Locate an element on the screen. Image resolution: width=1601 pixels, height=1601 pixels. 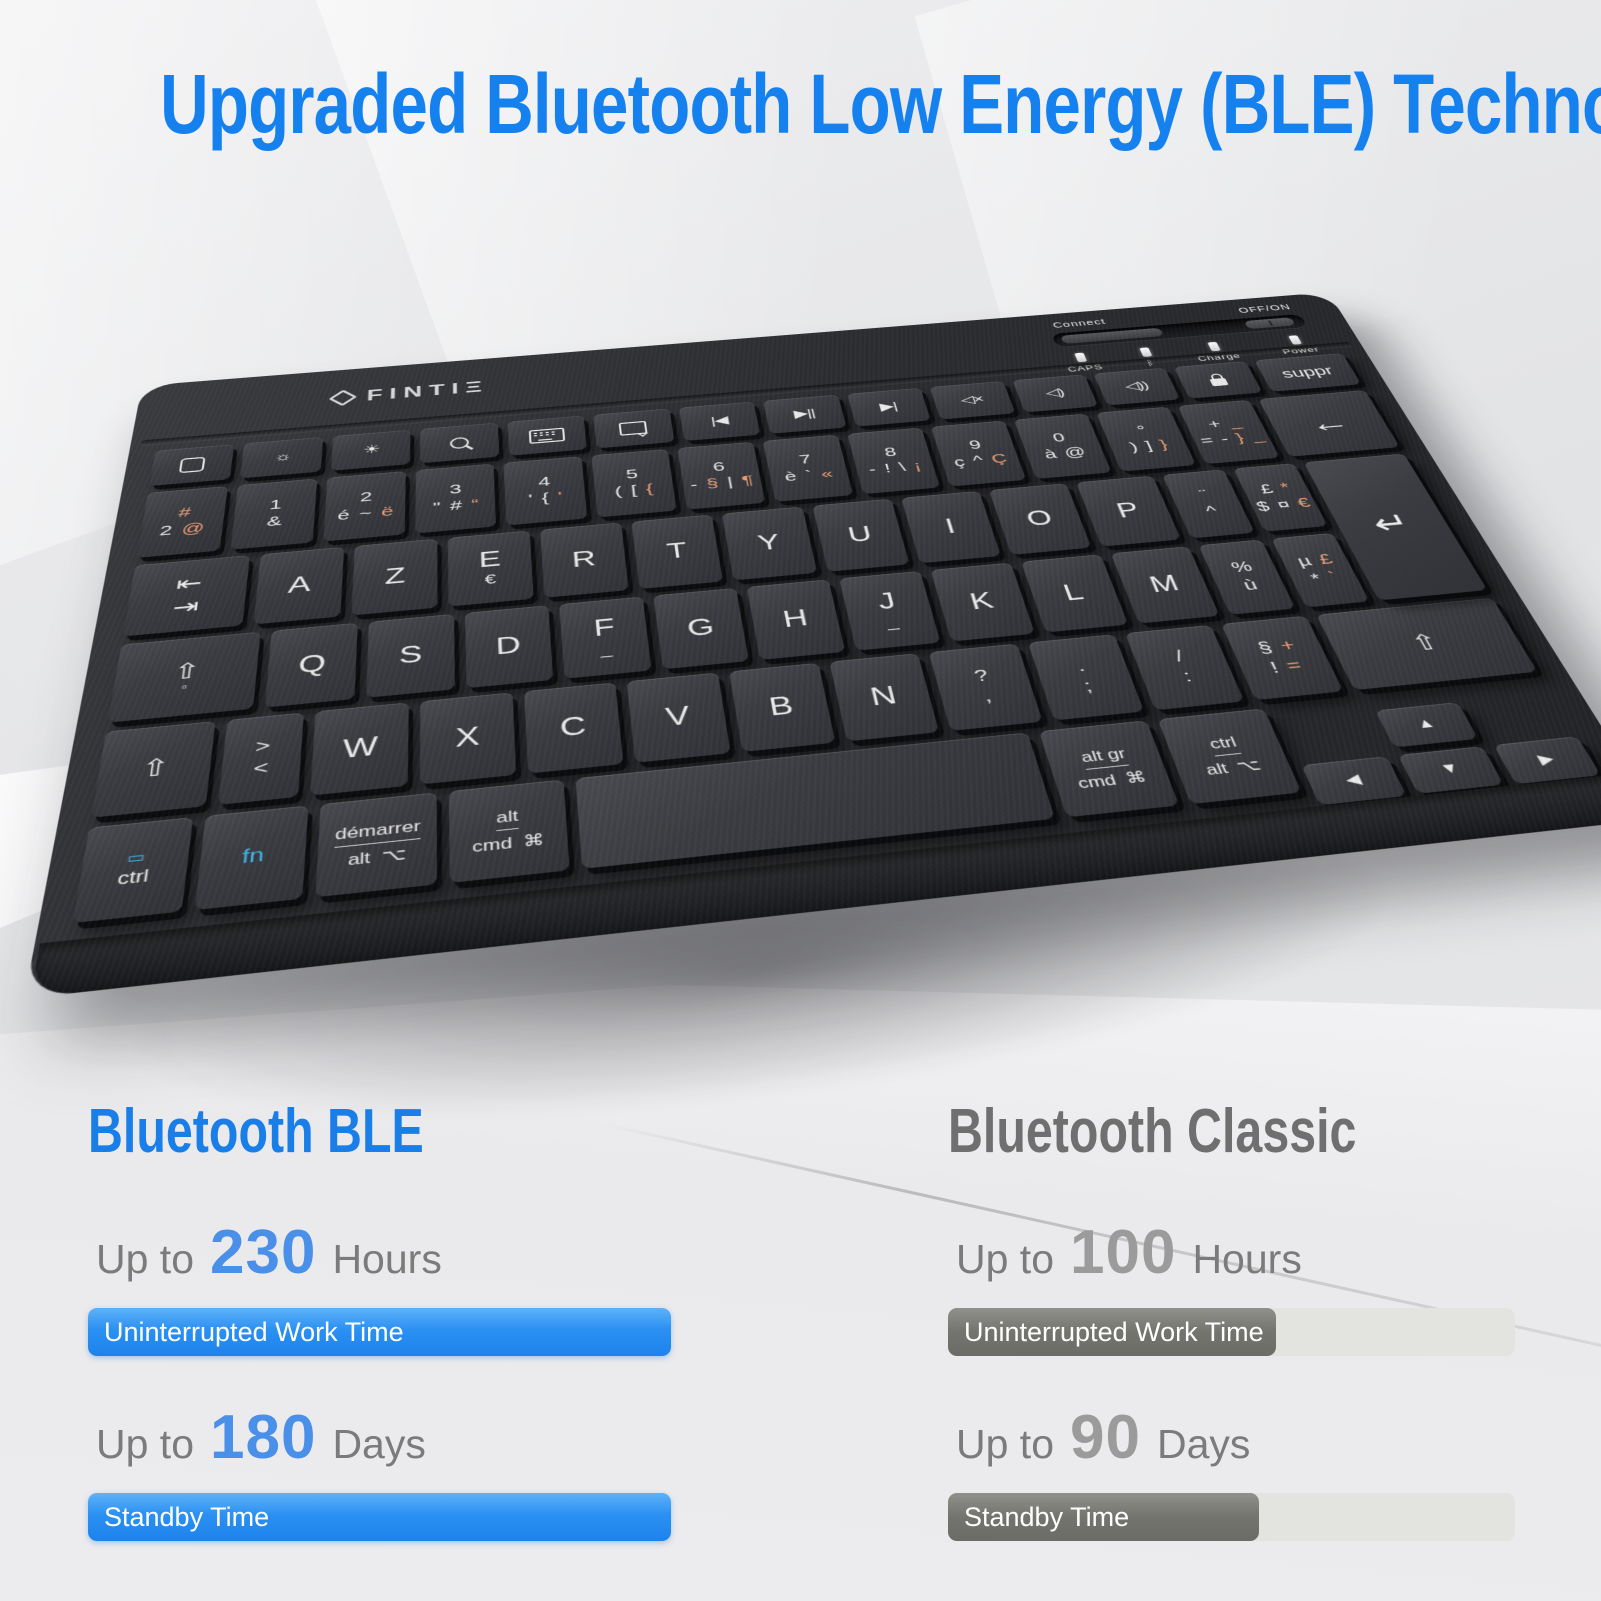
key-ctrl-left: ▭ ctrl is located at coordinates (133, 870).